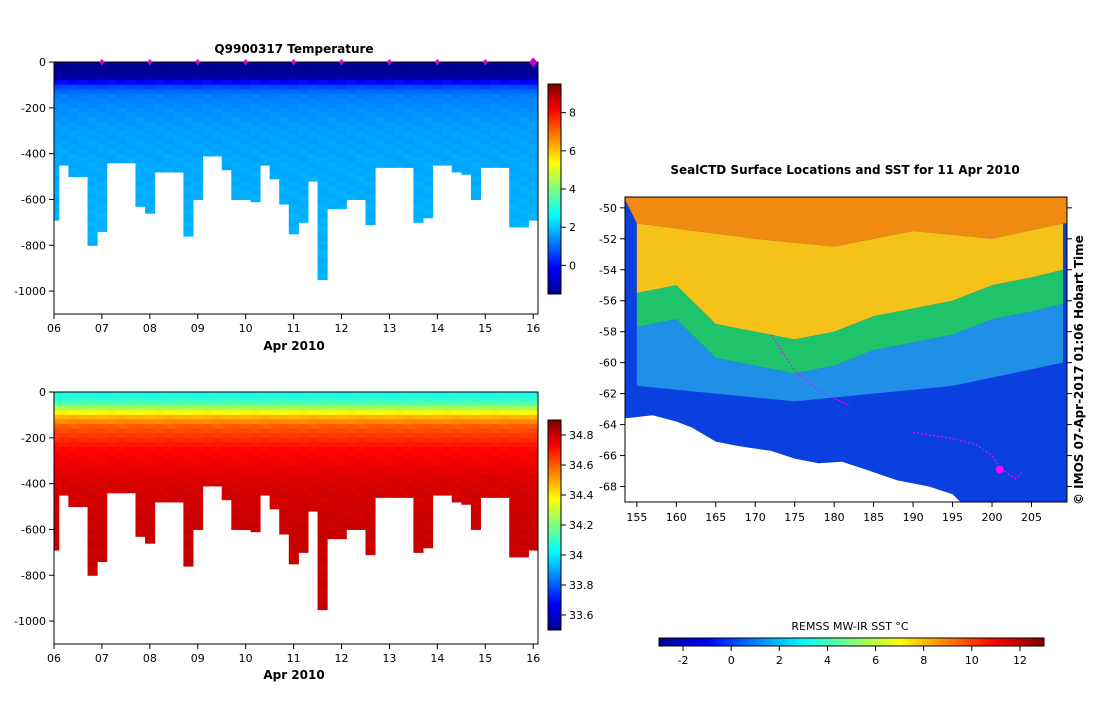 This screenshot has width=1099, height=704. I want to click on x-tick-label: 10, so click(246, 658).